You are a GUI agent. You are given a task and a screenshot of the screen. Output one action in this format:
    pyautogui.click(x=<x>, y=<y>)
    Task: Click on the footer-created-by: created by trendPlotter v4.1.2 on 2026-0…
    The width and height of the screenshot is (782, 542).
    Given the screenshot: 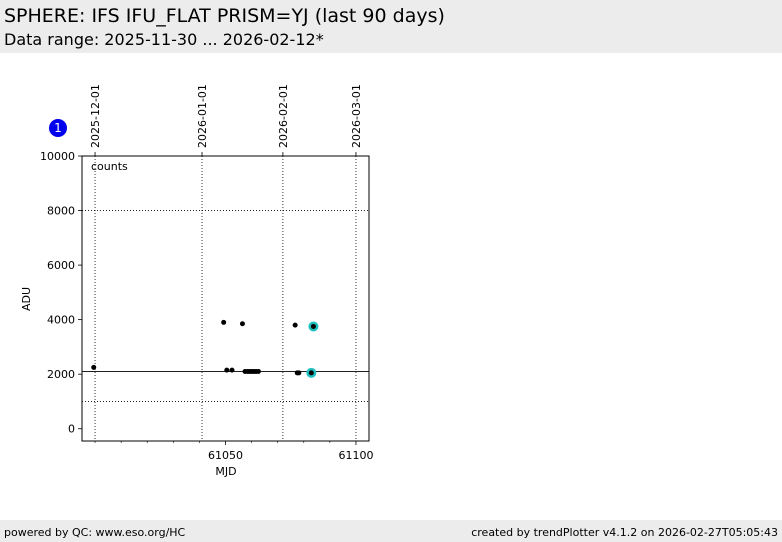 What is the action you would take?
    pyautogui.click(x=624, y=532)
    